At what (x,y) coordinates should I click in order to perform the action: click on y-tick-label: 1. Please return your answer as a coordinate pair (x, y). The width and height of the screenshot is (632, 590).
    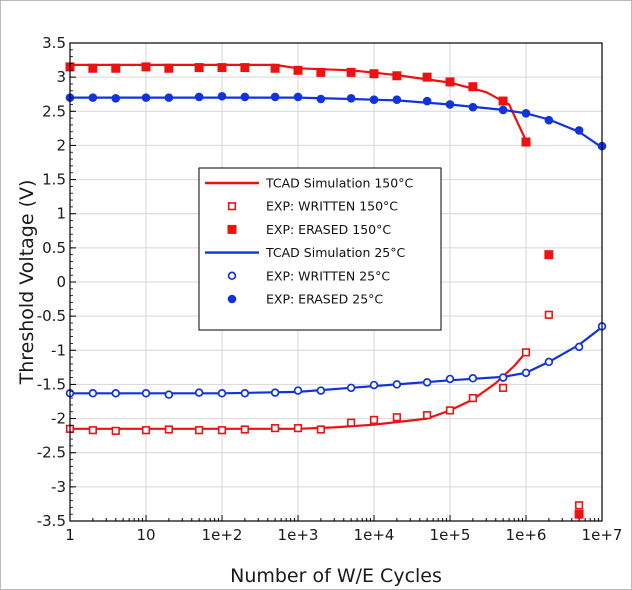
    Looking at the image, I should click on (61, 214).